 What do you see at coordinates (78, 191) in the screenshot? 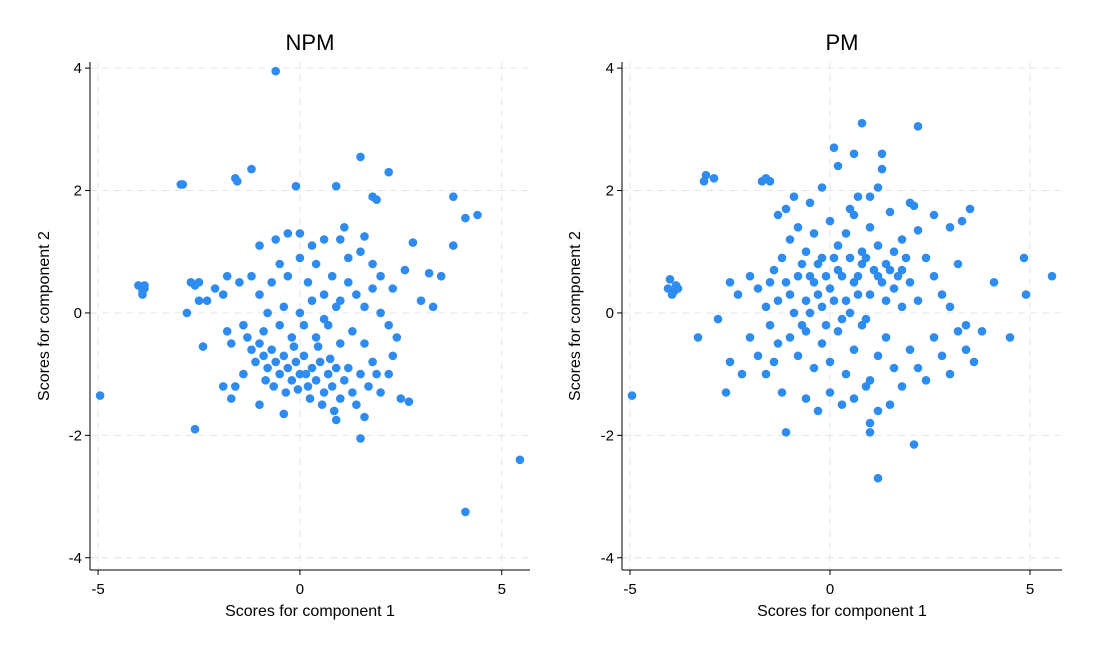
I see `npm-y-tick-label: 2` at bounding box center [78, 191].